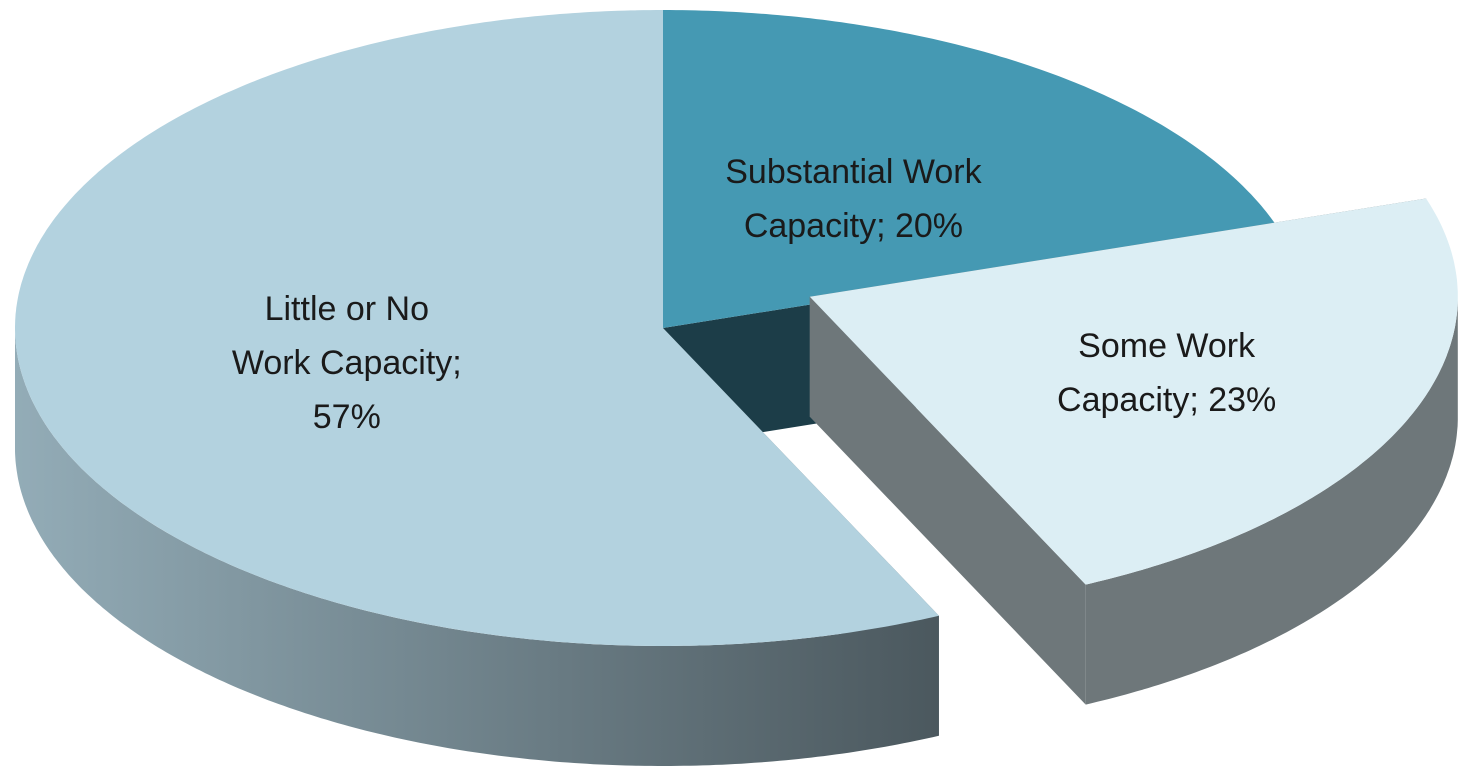  Describe the element at coordinates (1271, 500) in the screenshot. I see `slice-side` at that location.